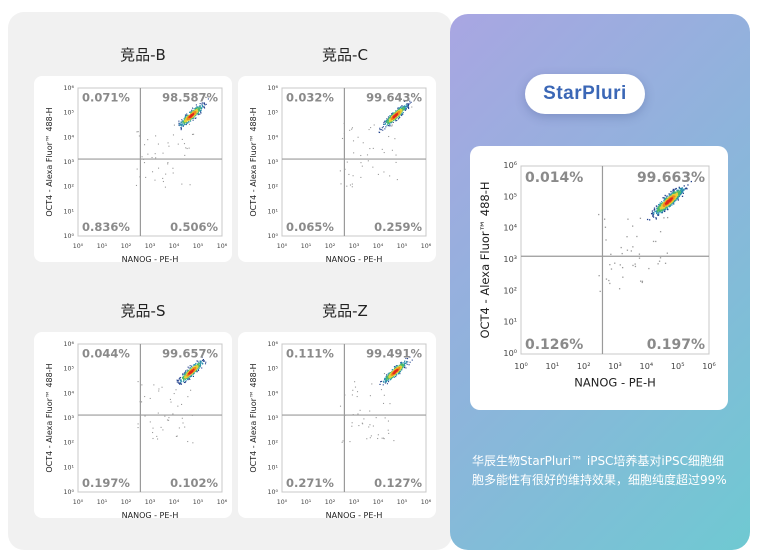 This screenshot has height=560, width=760. Describe the element at coordinates (510, 196) in the screenshot. I see `y-tick-label: 10⁵` at that location.